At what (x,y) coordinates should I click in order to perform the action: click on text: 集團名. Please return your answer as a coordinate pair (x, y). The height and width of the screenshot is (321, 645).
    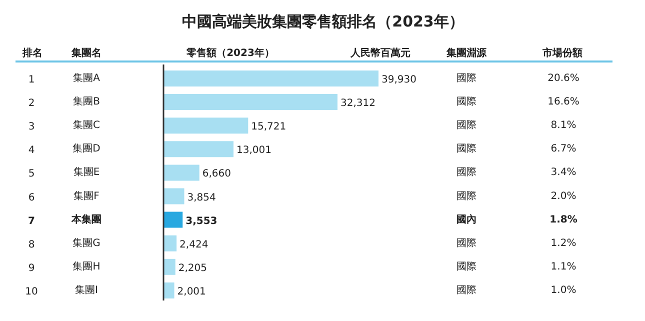
    Looking at the image, I should click on (86, 53).